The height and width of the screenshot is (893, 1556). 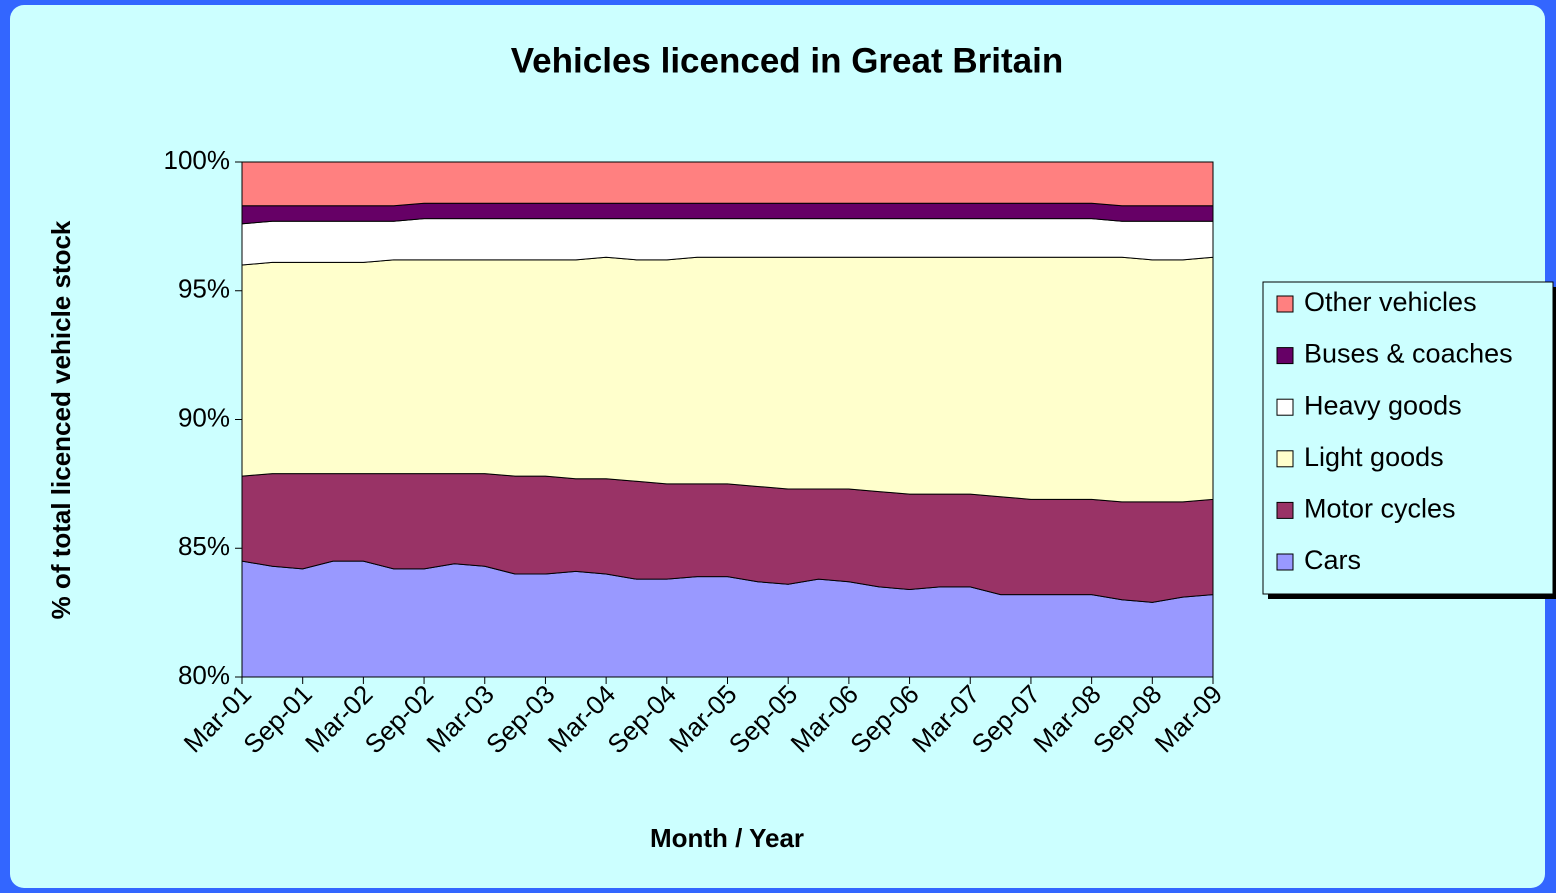 What do you see at coordinates (204, 546) in the screenshot?
I see `y-tick-label: 85%` at bounding box center [204, 546].